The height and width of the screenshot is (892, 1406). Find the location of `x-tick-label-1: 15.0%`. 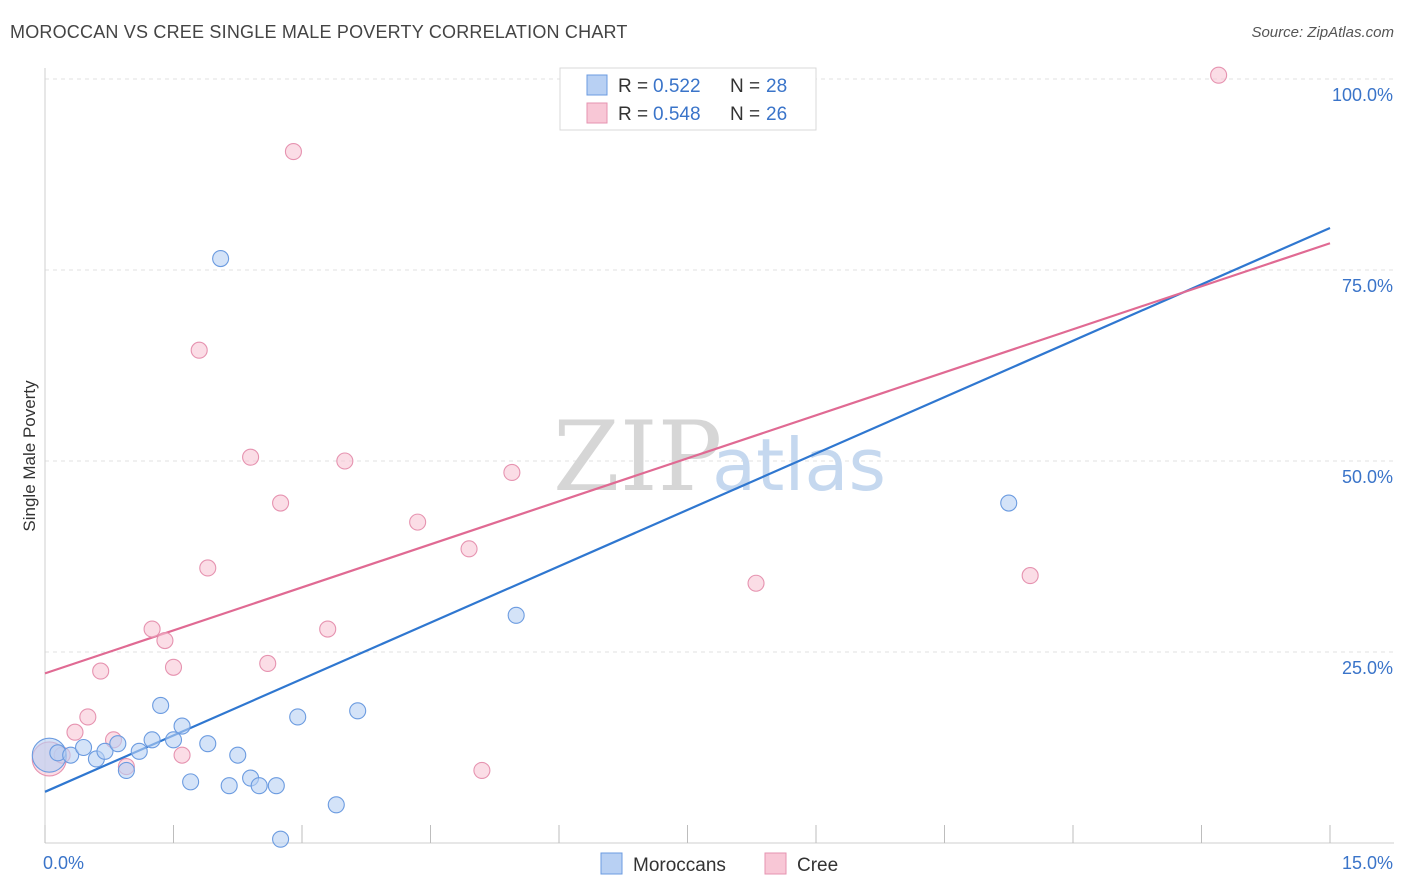

x-tick-label-1: 15.0% is located at coordinates (1367, 863).